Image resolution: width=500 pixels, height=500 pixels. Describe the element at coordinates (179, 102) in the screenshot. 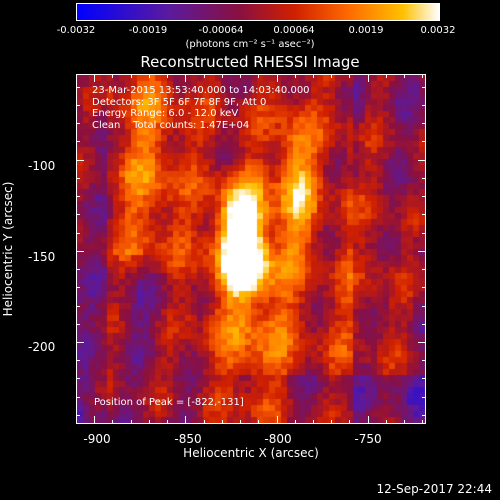

I see `info-line-detectors: Detectors: 3F 5F 6F 7F 8F 9F, Att 0` at that location.